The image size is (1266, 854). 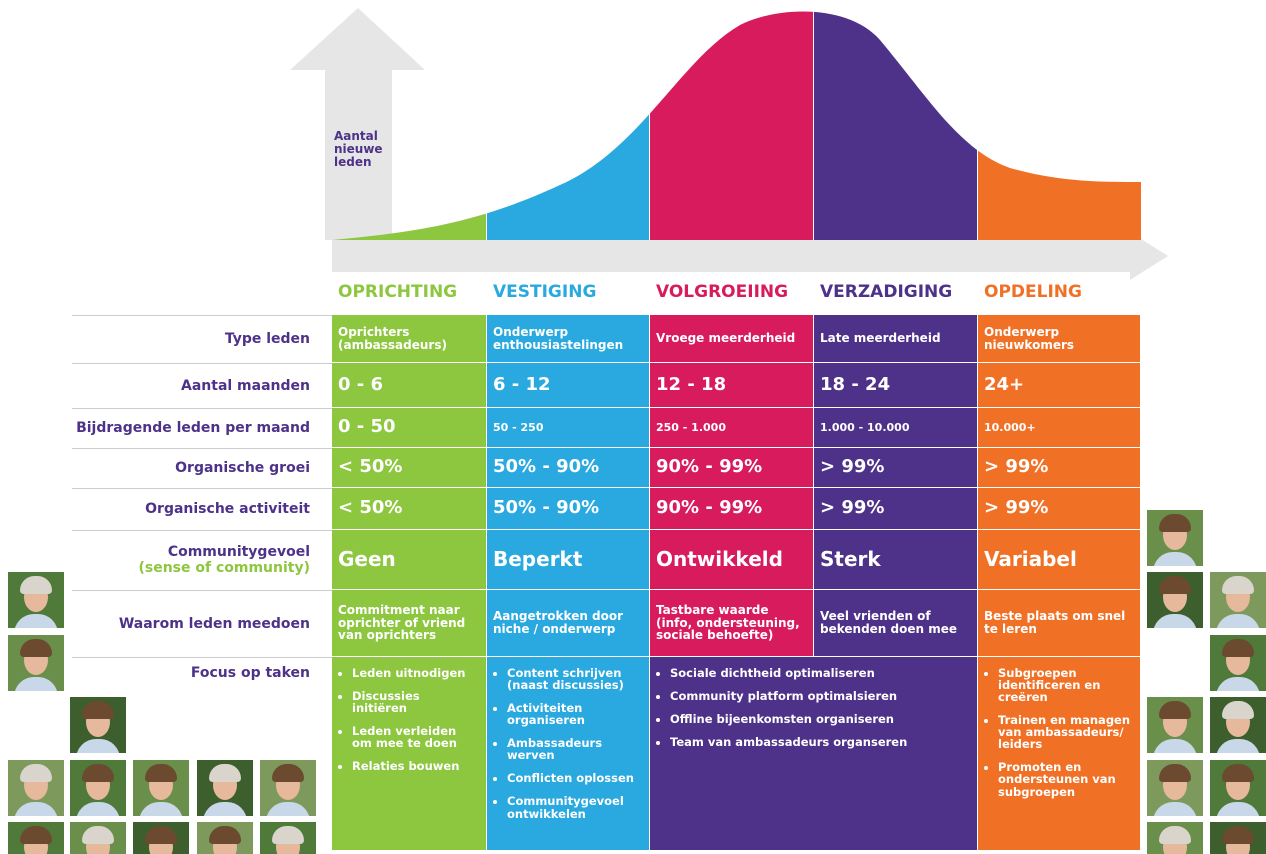 I want to click on table-cell: 12 - 18, so click(x=732, y=385).